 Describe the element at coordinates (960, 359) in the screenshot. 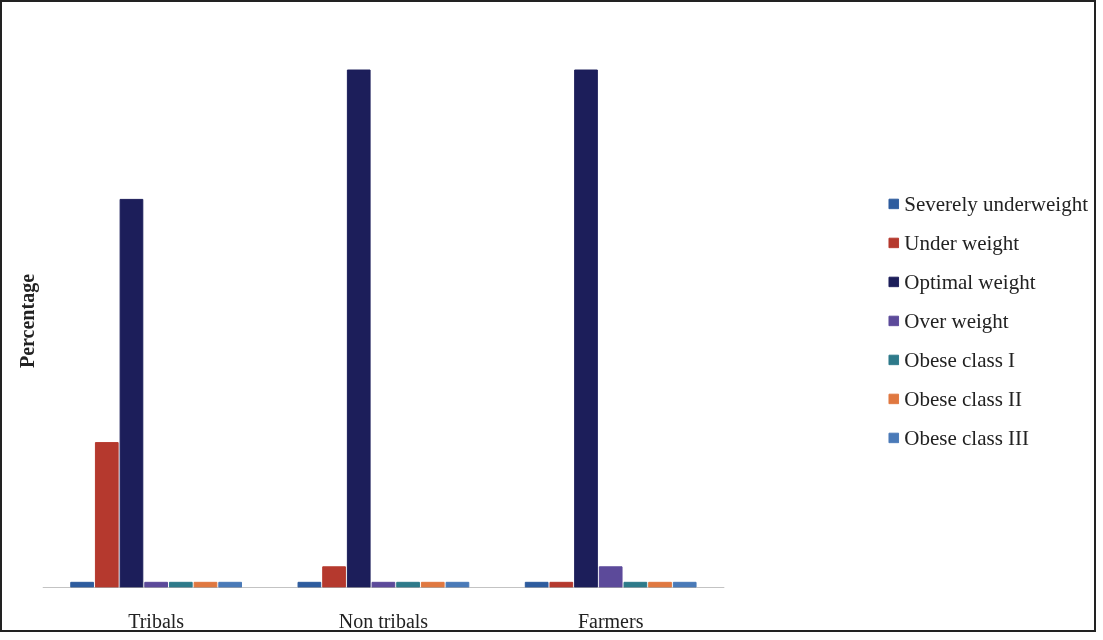

I see `legend-label: Obese class I` at that location.